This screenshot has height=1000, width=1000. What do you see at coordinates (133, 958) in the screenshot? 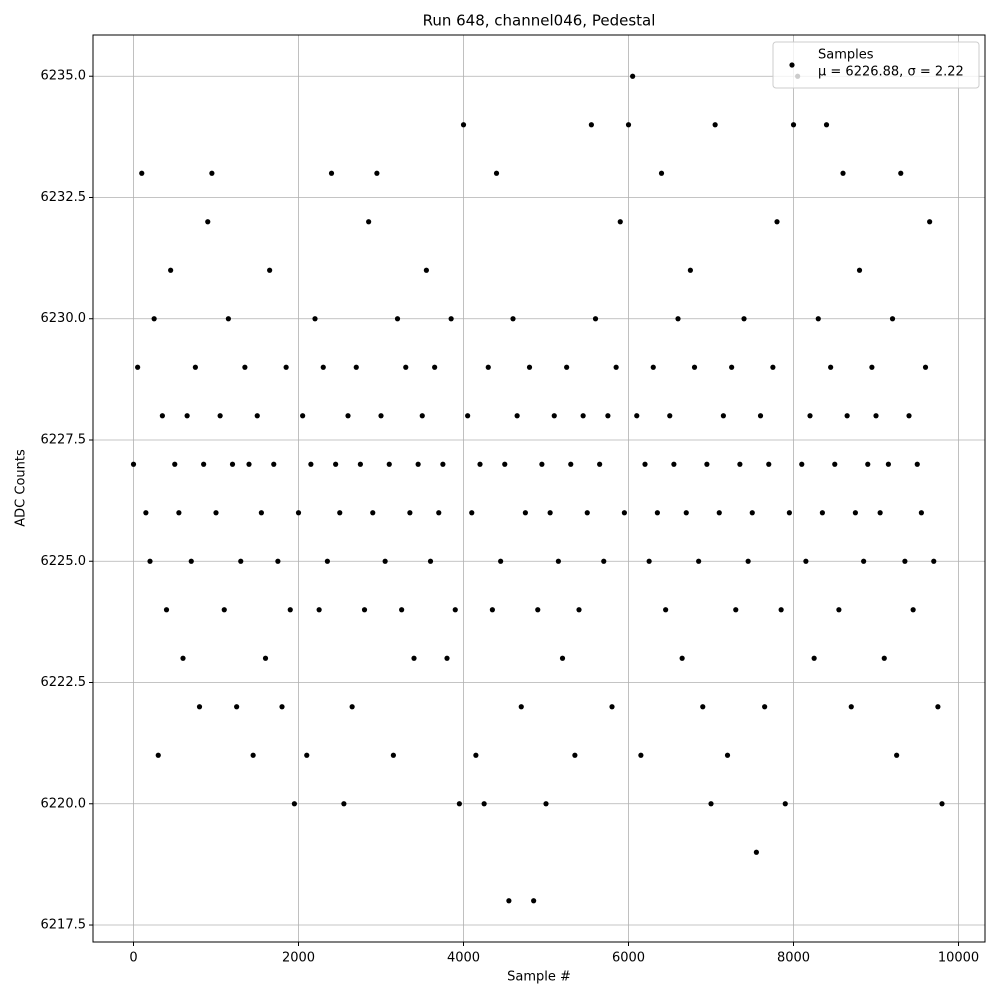
I see `x-tick-label: 0` at bounding box center [133, 958].